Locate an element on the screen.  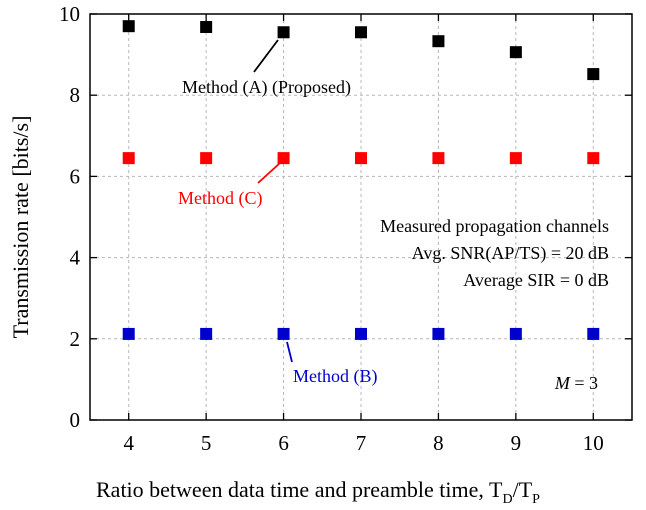
y-tick-label: 0 is located at coordinates (75, 420).